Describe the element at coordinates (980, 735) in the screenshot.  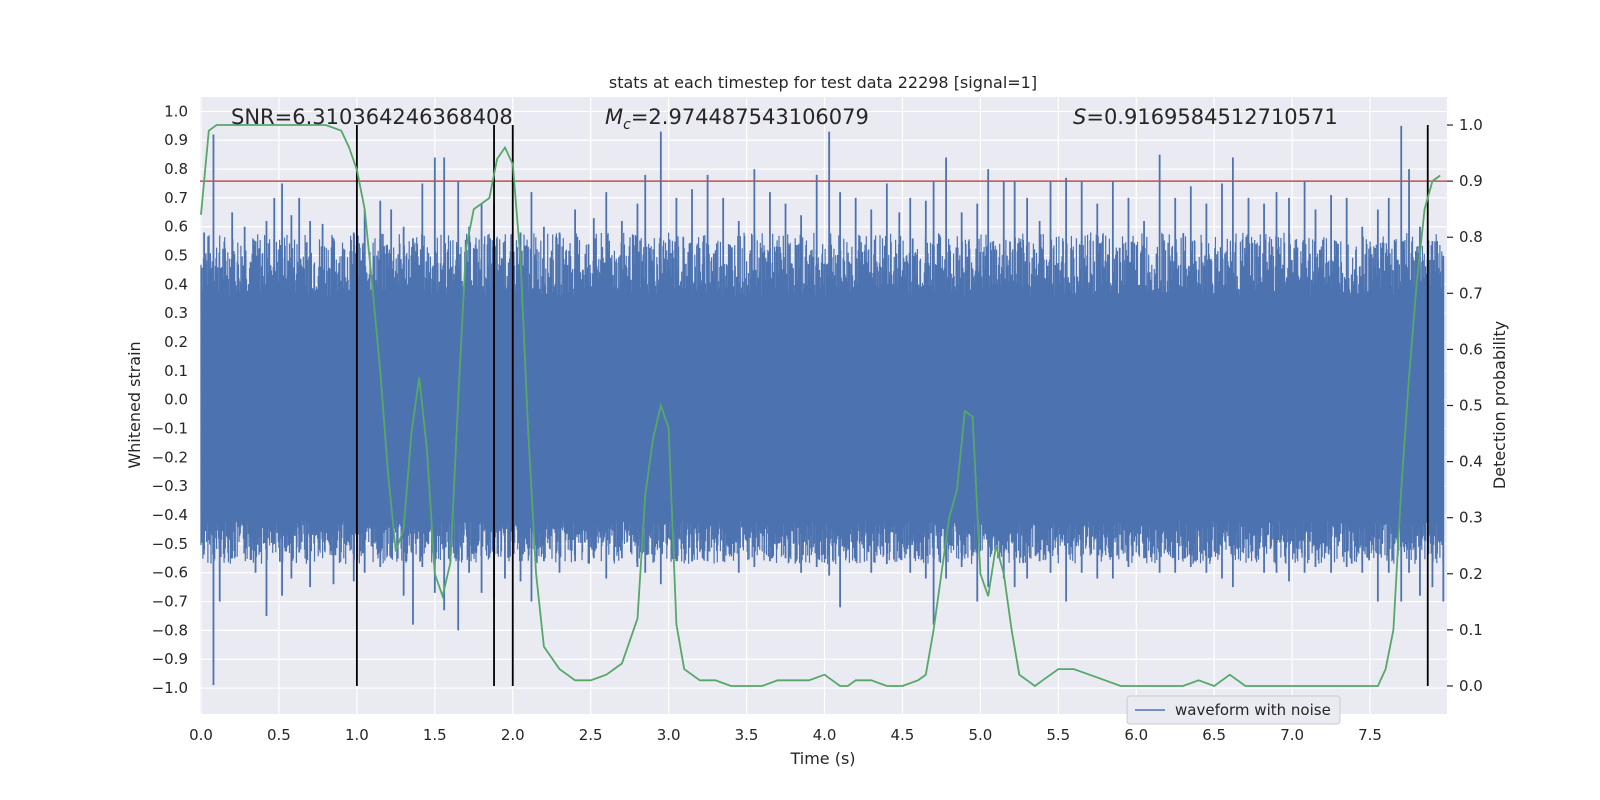
I see `x-tick-label: 5.0` at that location.